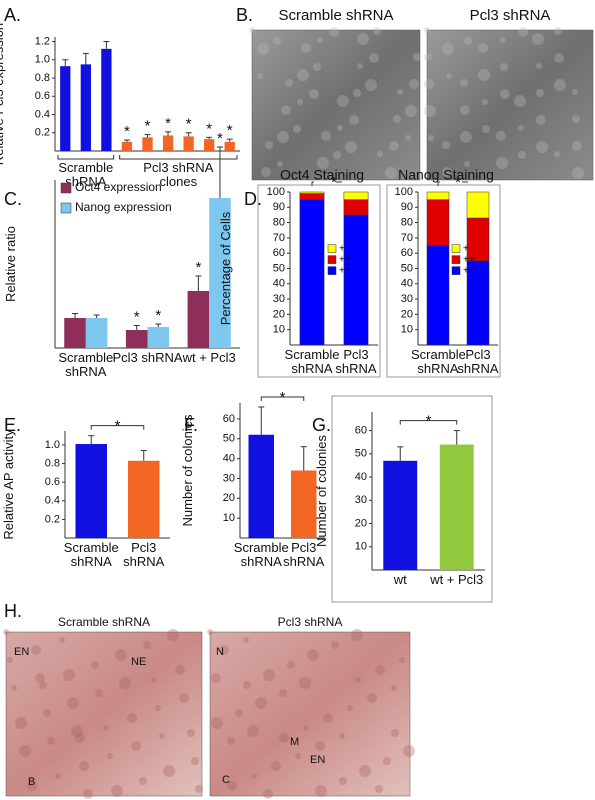 This screenshot has width=595, height=800. Describe the element at coordinates (229, 498) in the screenshot. I see `y-tick-label: 20` at that location.